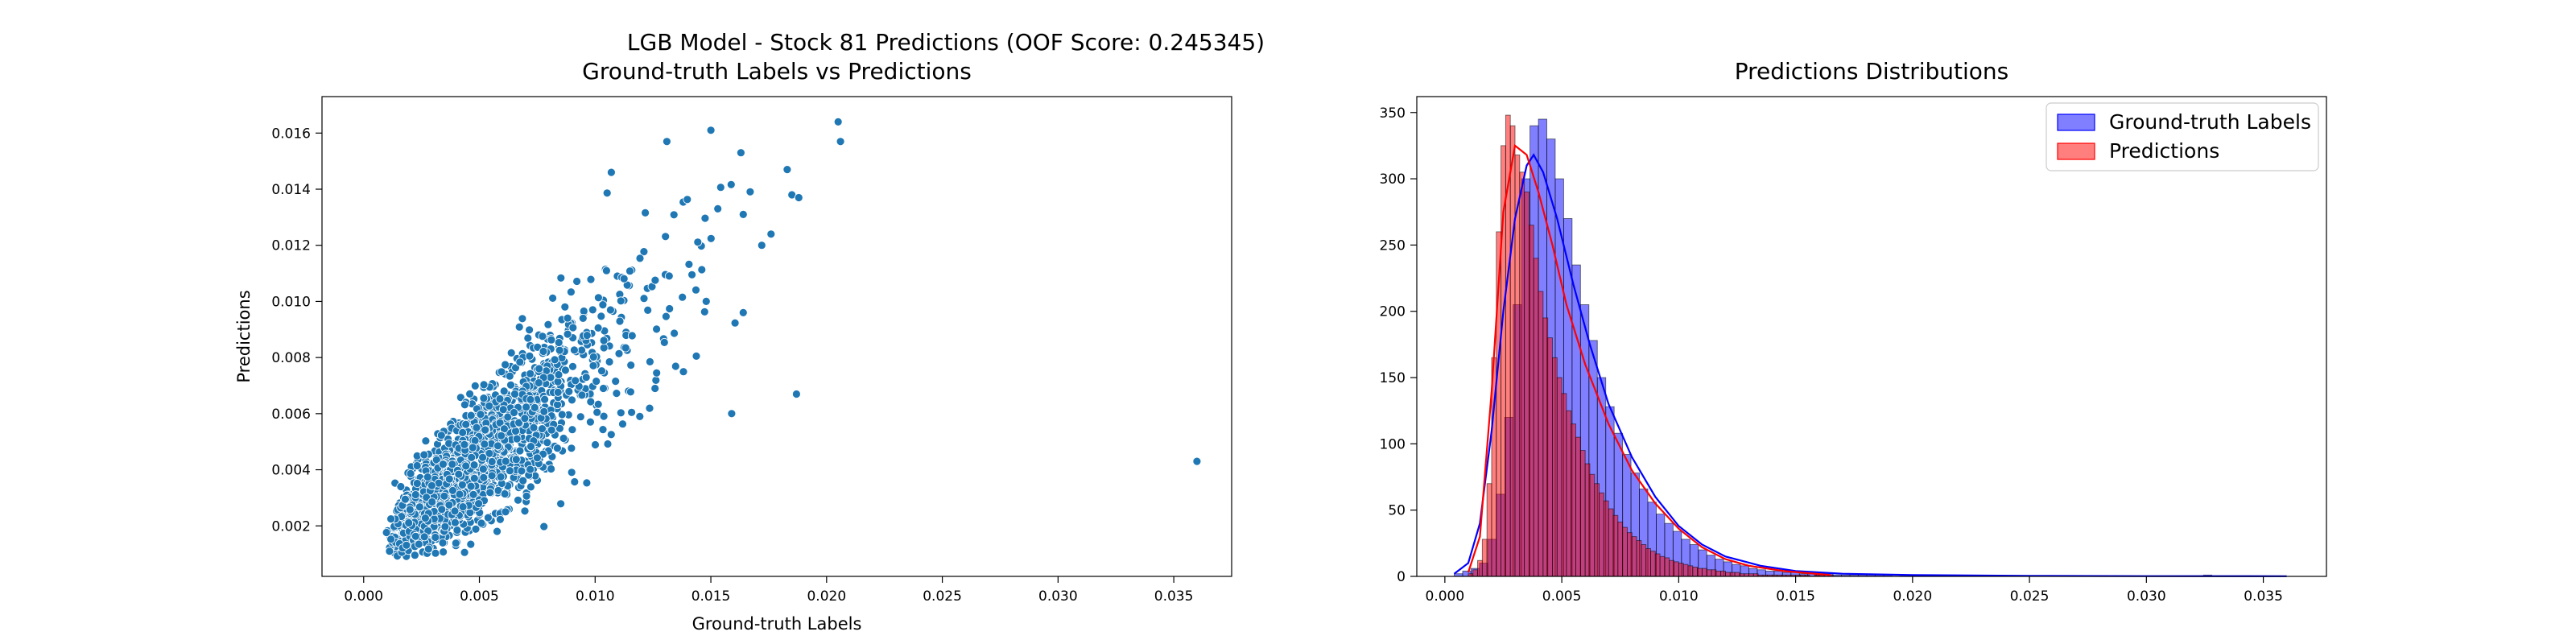 This screenshot has height=644, width=2576. Describe the element at coordinates (2210, 122) in the screenshot. I see `legend-label-ground-truth: Ground-truth Labels` at that location.